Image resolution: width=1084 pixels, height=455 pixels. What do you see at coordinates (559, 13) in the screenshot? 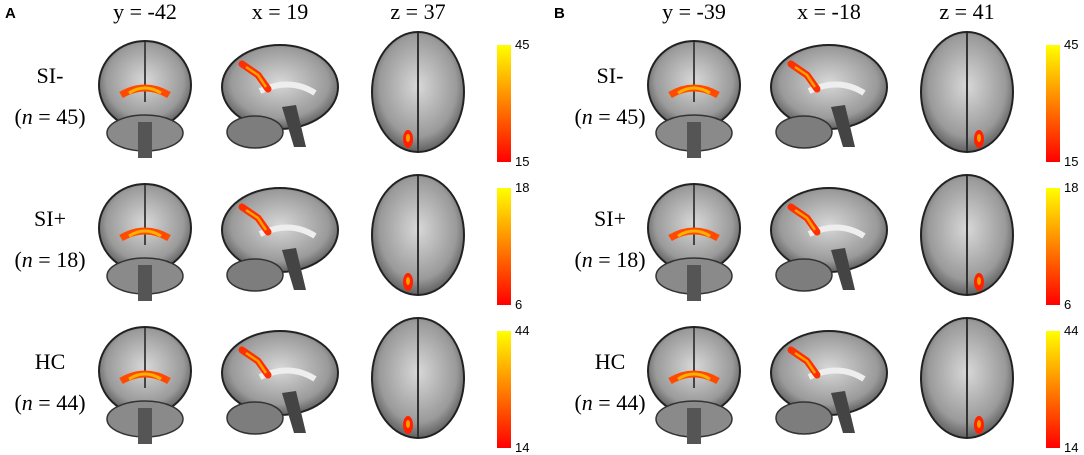
I see `panel-label: B` at bounding box center [559, 13].